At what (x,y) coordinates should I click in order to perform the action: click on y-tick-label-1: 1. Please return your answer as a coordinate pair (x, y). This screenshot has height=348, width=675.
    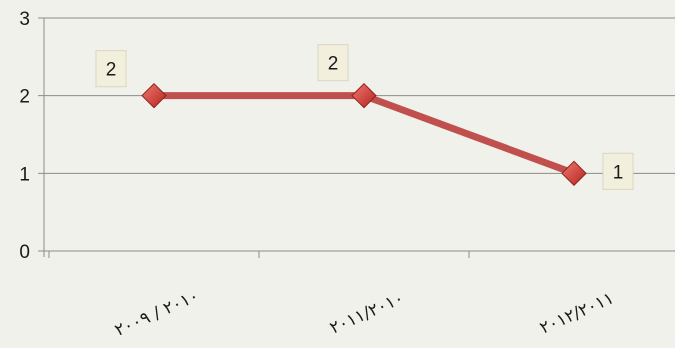
    Looking at the image, I should click on (24, 174).